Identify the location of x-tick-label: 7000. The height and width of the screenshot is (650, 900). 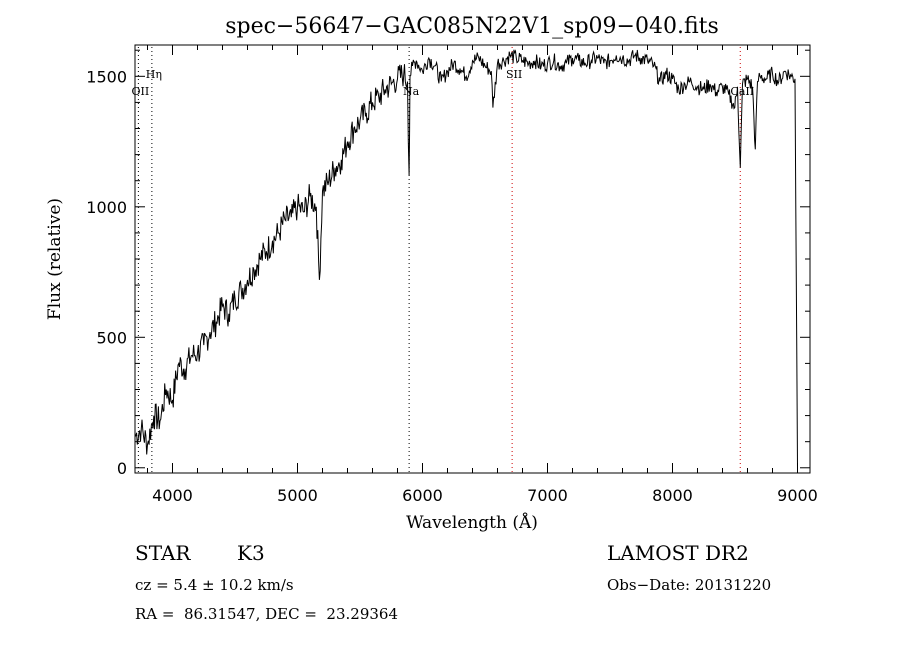
(547, 495).